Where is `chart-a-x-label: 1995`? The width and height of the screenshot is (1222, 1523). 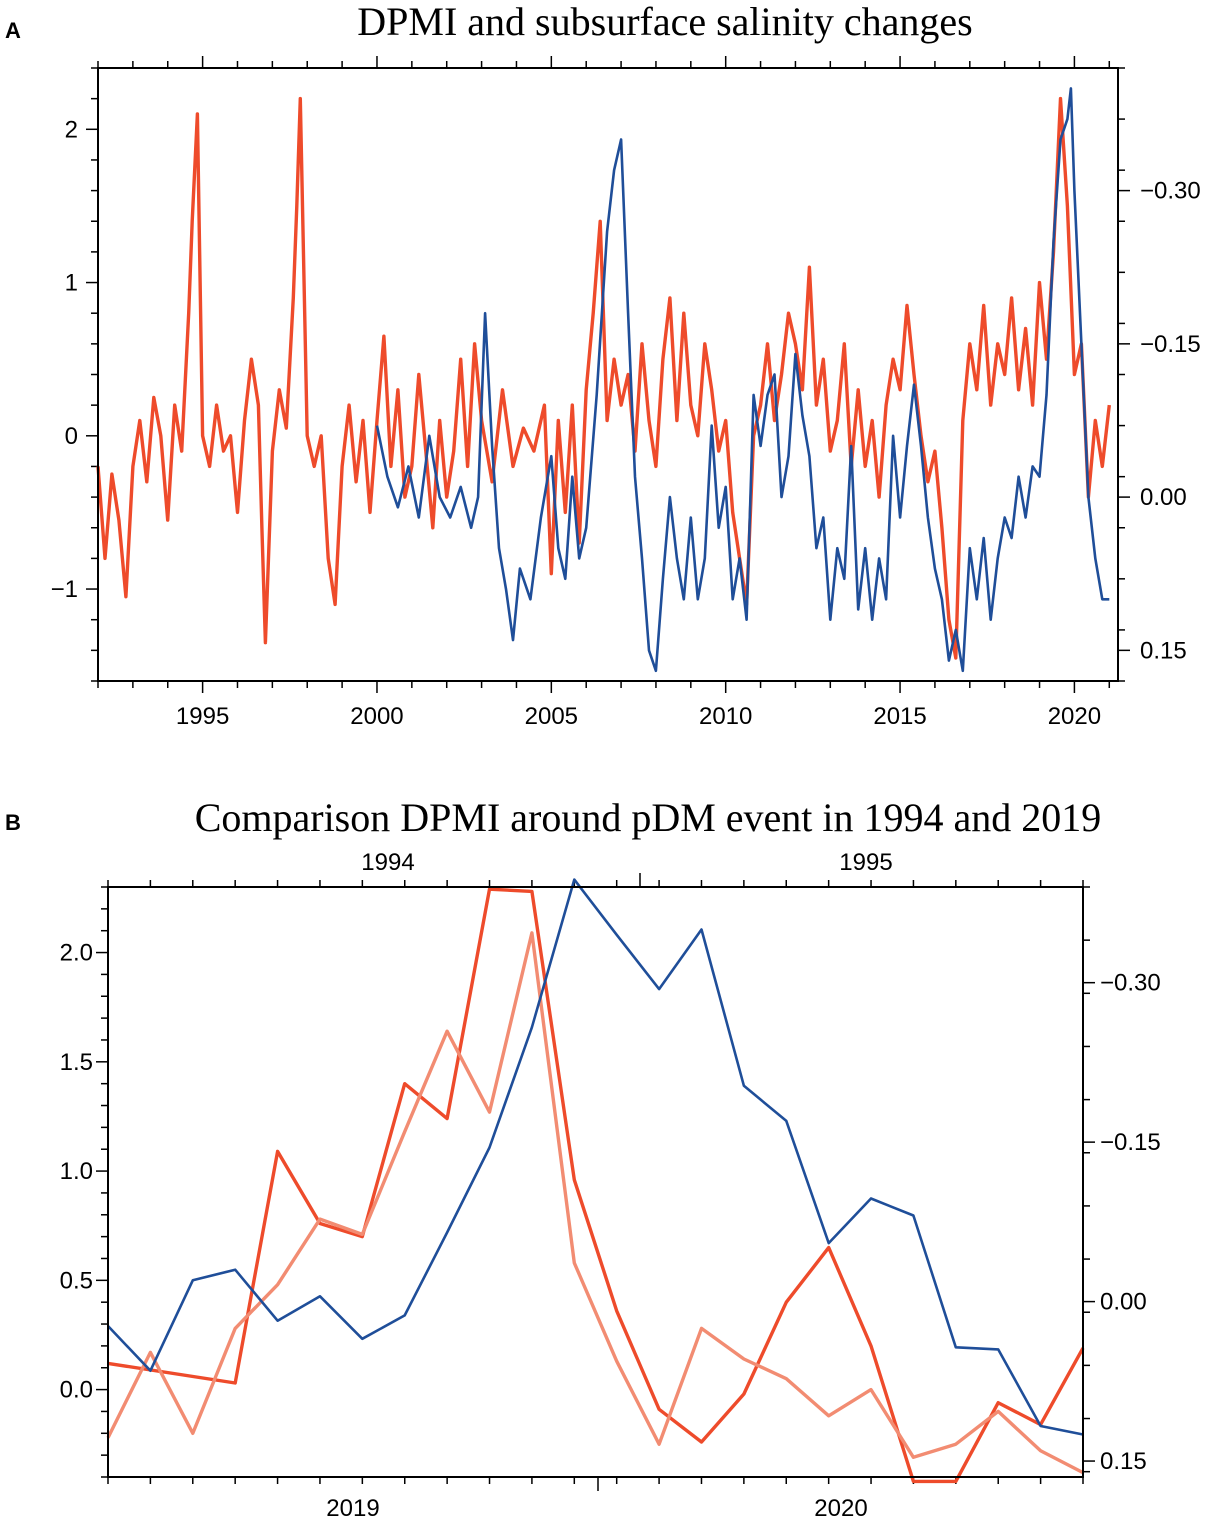 chart-a-x-label: 1995 is located at coordinates (202, 716).